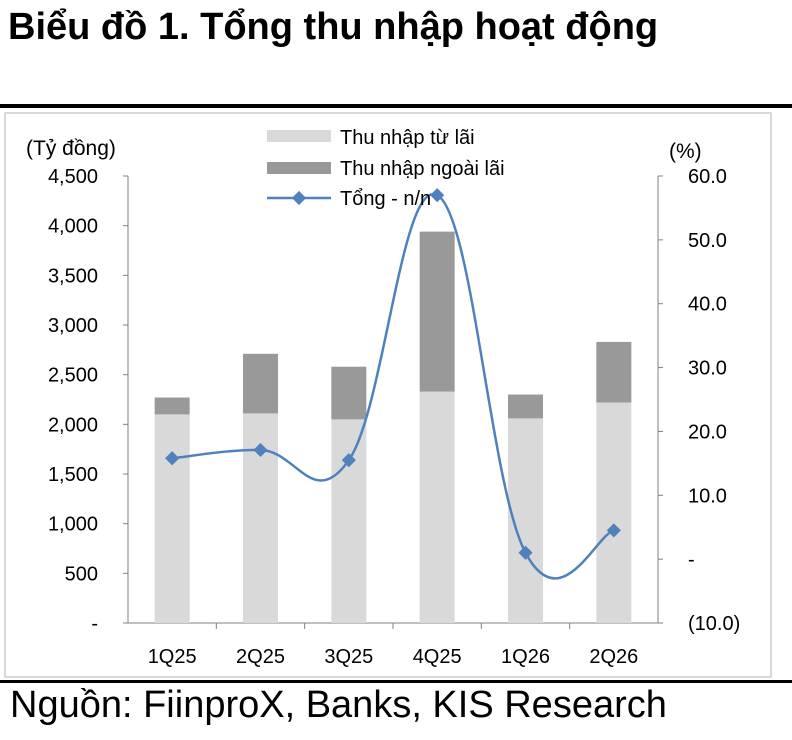 The width and height of the screenshot is (792, 740). What do you see at coordinates (691, 560) in the screenshot?
I see `right-tick-label: -` at bounding box center [691, 560].